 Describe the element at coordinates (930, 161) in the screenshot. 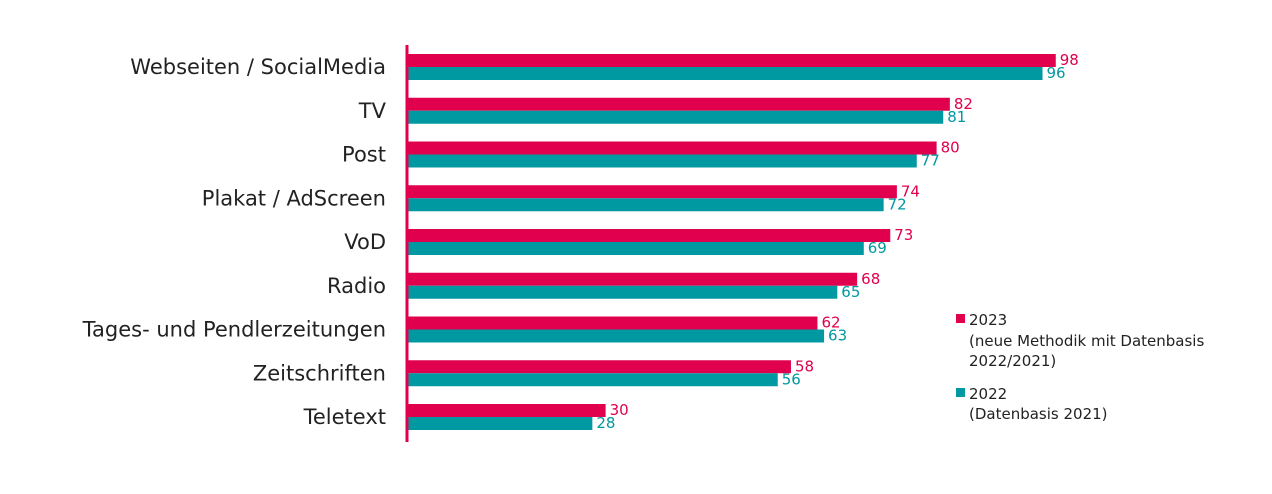

I see `value-label-2022: 77` at that location.